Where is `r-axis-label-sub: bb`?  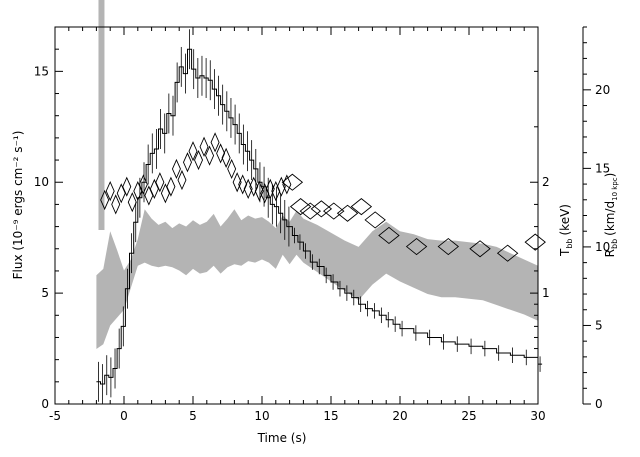
r-axis-label-sub: bb is located at coordinates (614, 244).